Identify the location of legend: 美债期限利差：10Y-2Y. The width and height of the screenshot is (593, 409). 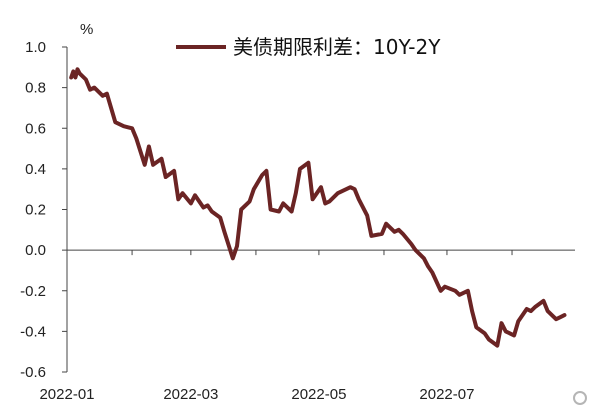
(308, 47).